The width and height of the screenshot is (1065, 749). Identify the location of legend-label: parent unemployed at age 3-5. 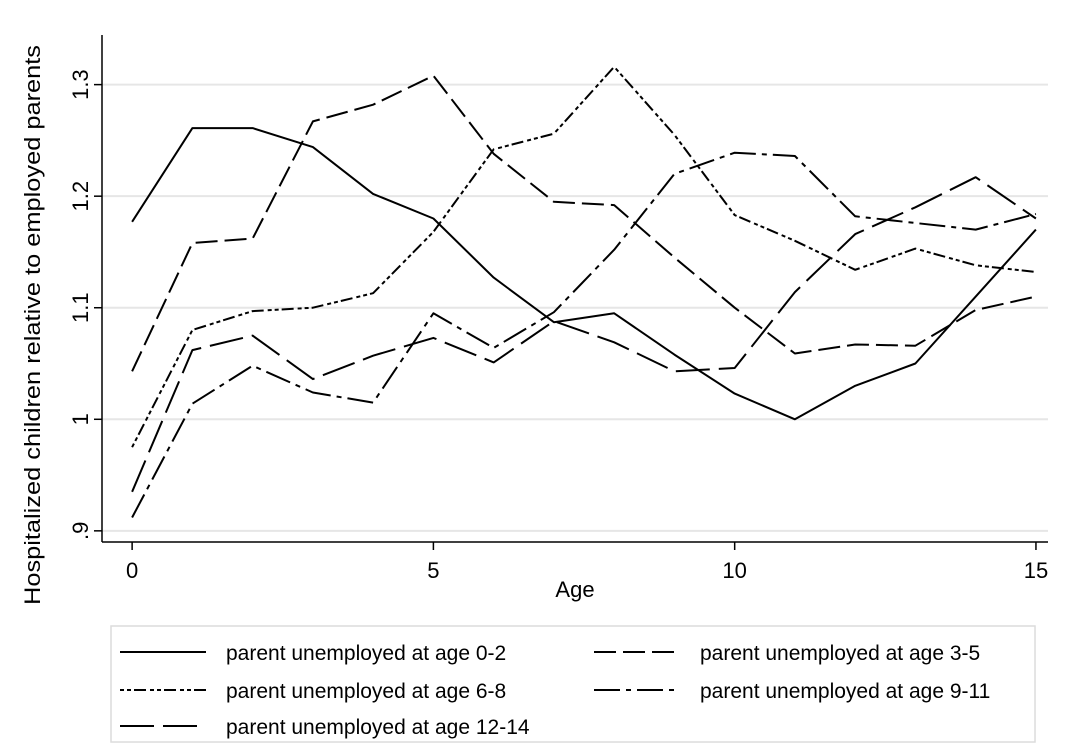
(840, 653).